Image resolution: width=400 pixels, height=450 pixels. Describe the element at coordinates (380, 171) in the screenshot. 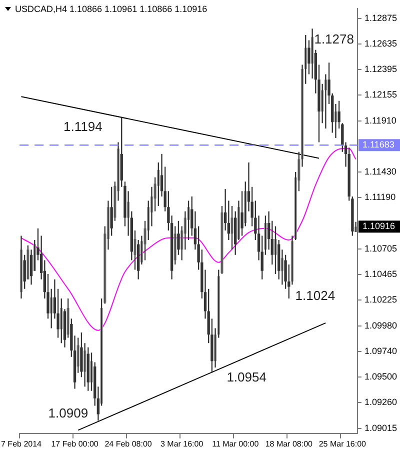

I see `y-tick-label: 1.11430` at that location.